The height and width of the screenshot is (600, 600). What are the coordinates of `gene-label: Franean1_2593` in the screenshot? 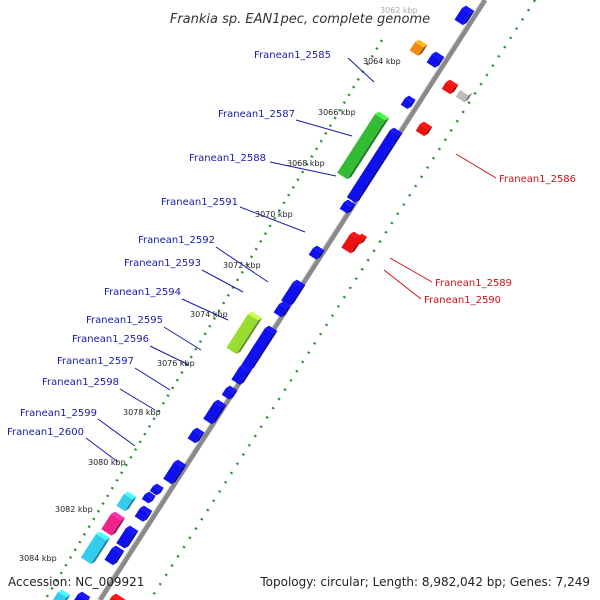 It's located at (162, 263).